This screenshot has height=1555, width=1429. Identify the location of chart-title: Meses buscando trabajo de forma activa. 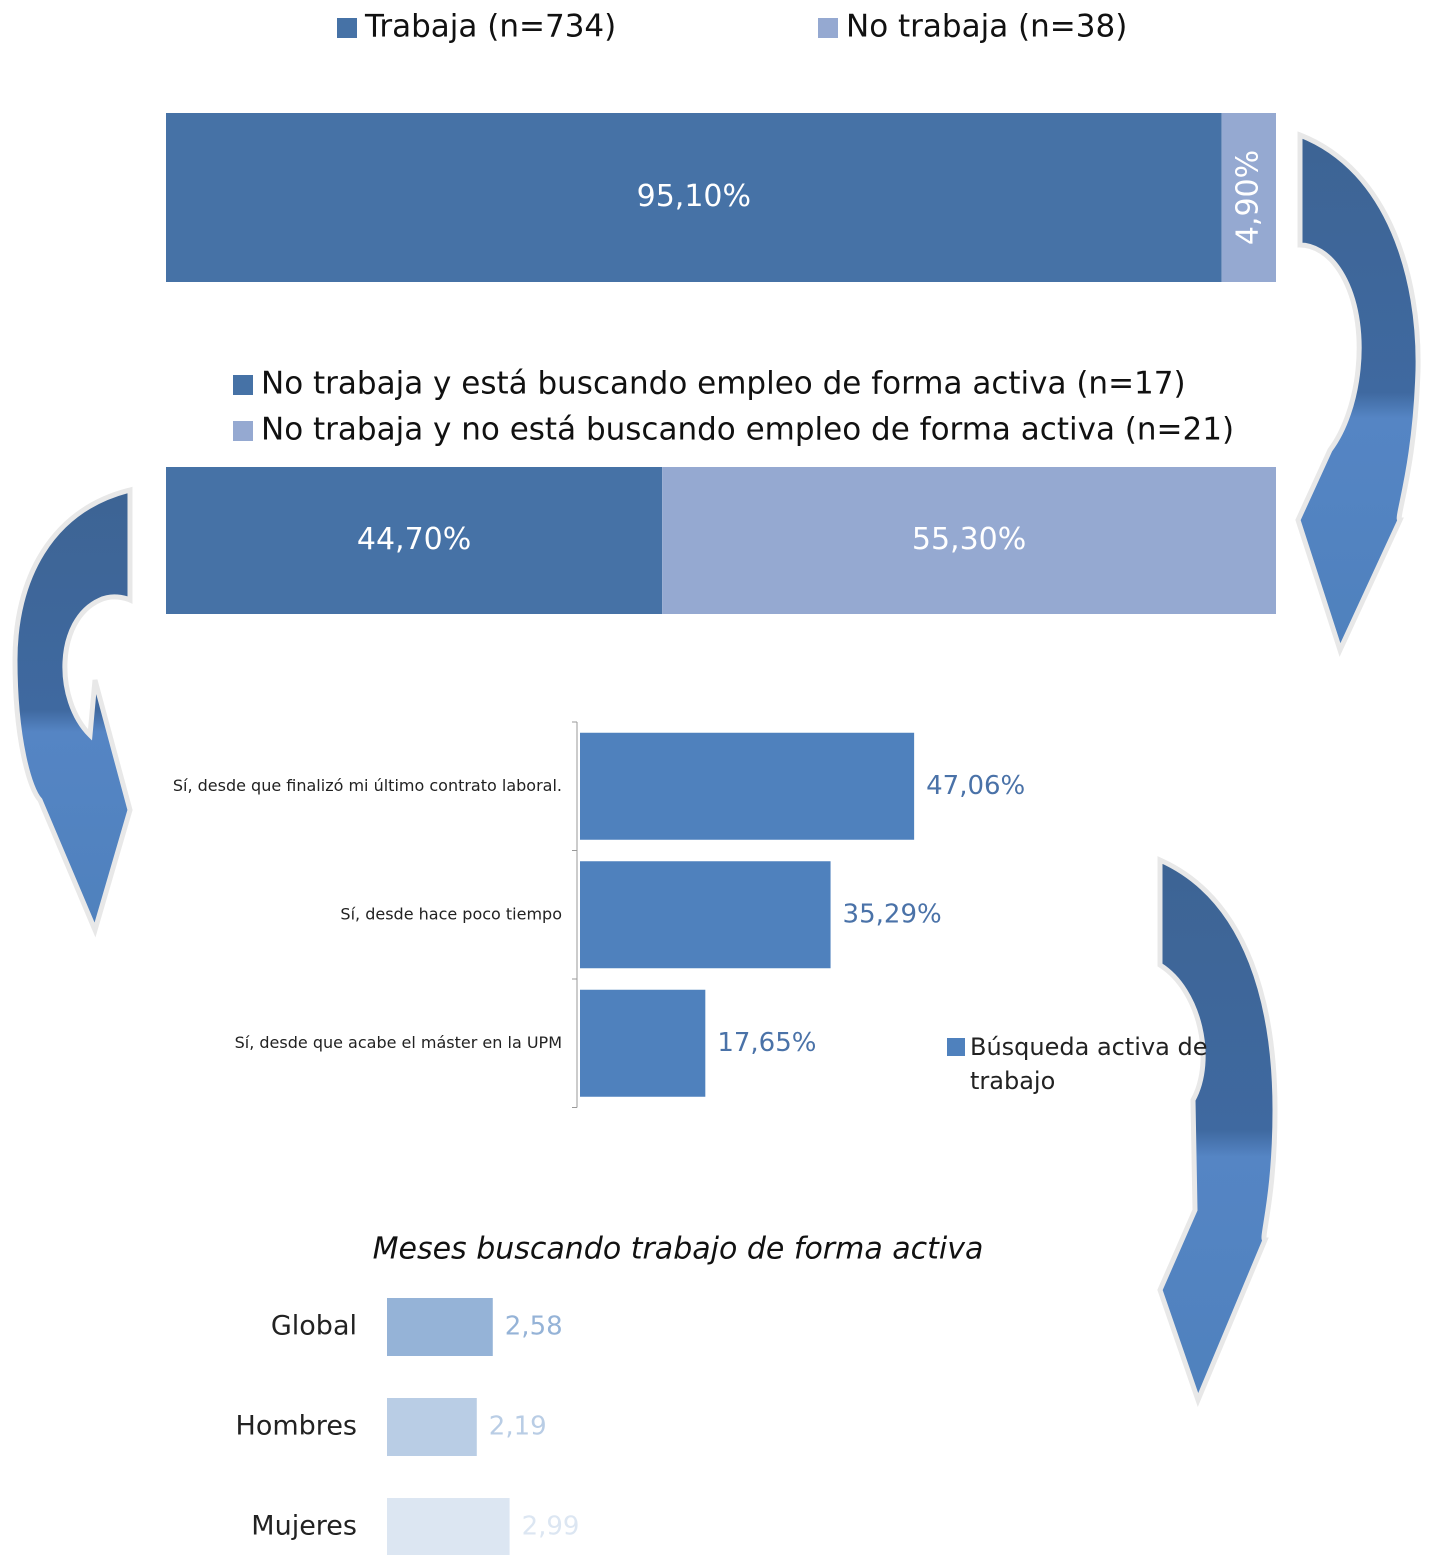
(678, 1249).